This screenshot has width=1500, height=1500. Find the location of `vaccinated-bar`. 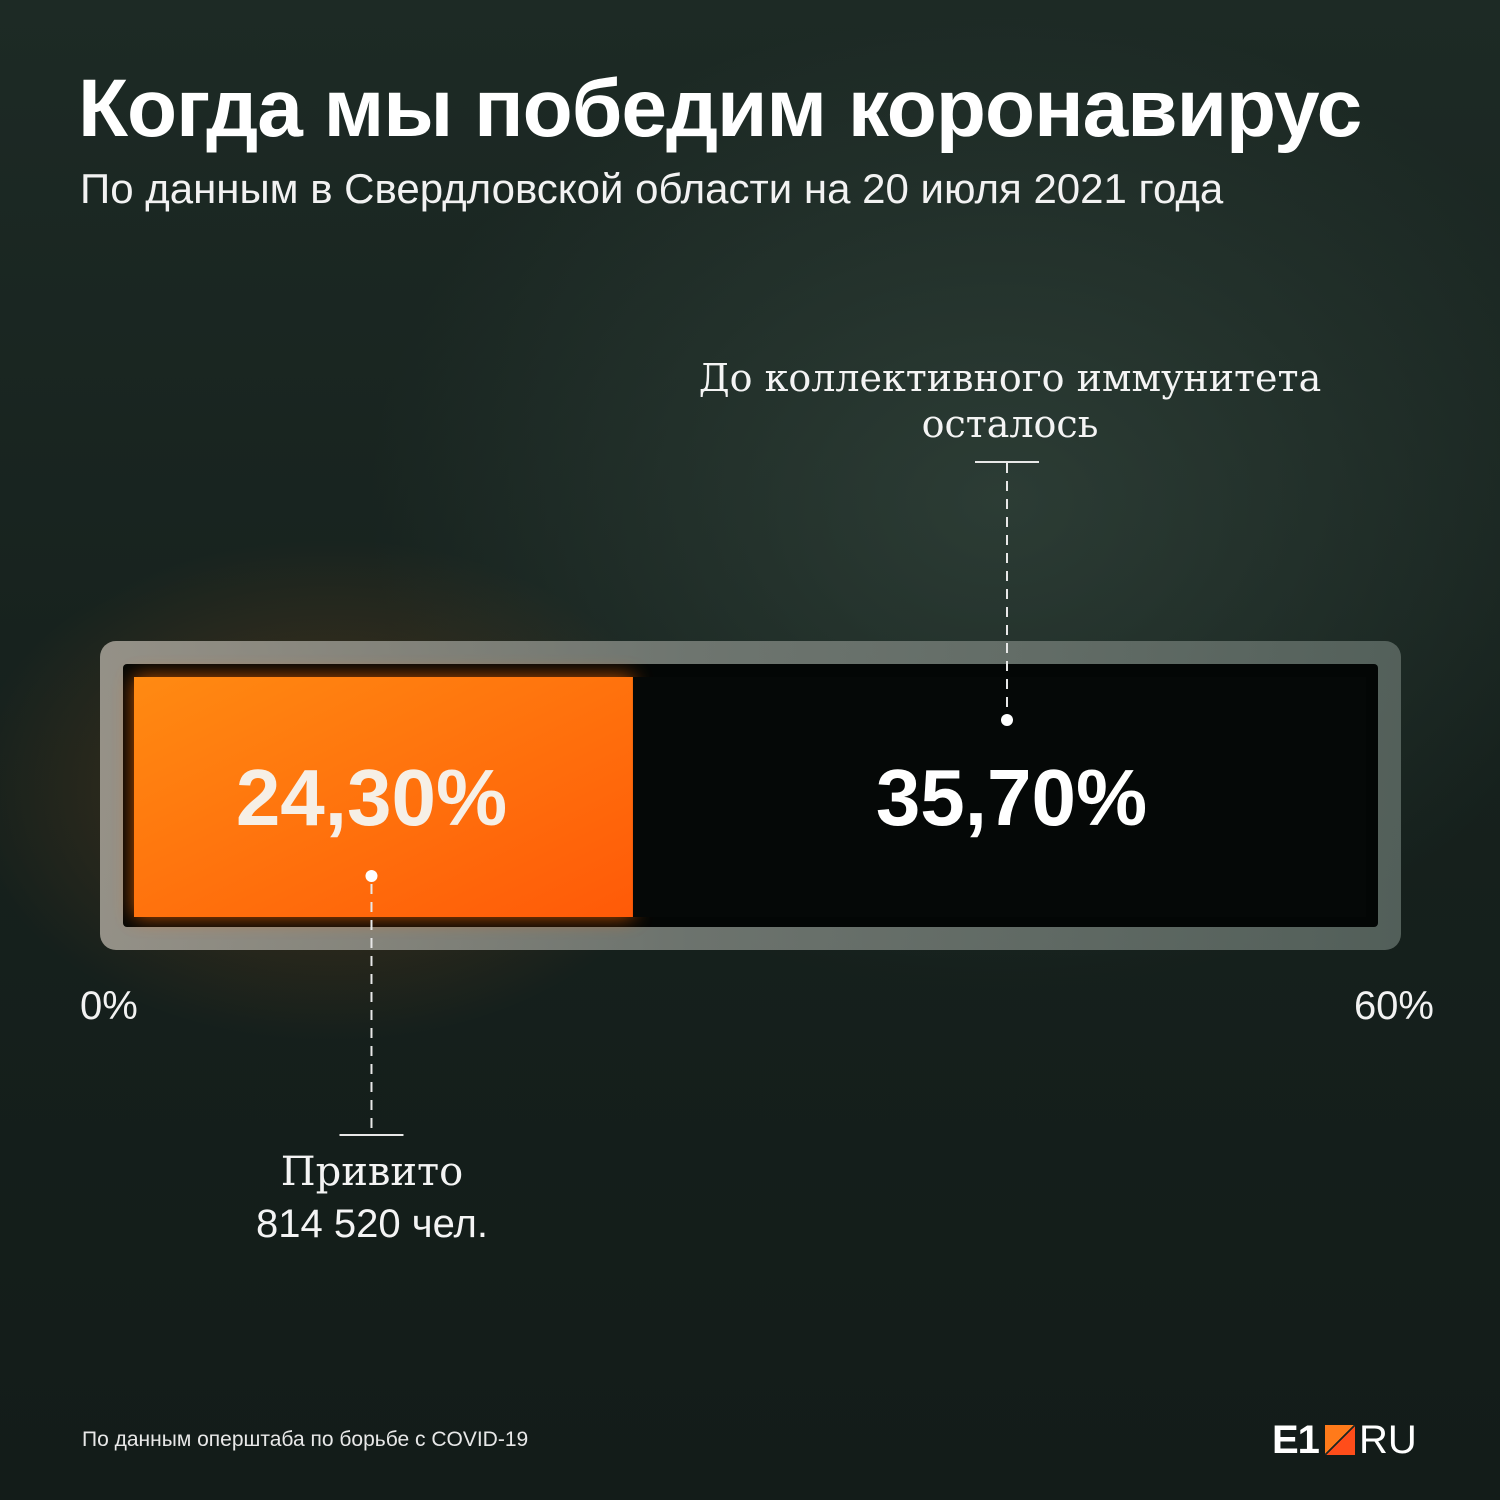

vaccinated-bar is located at coordinates (383, 797).